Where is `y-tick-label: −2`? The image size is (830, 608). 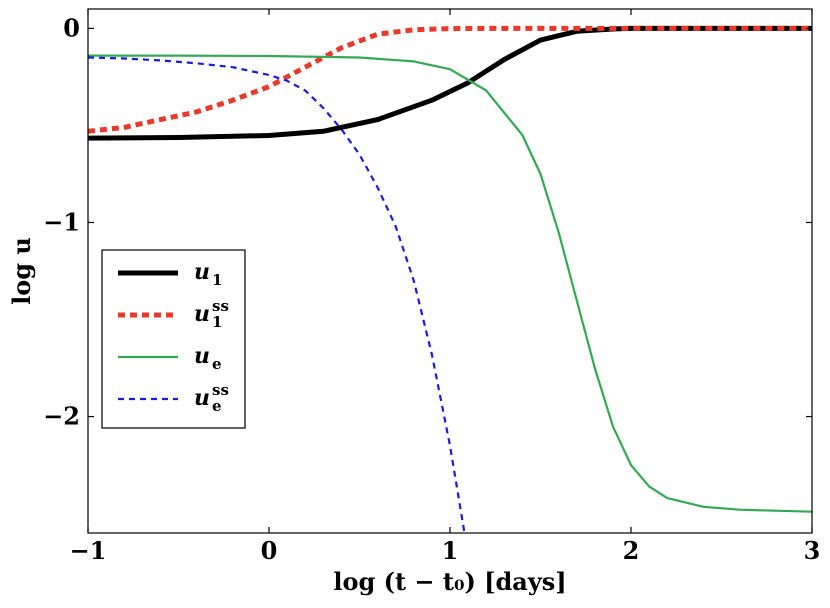
y-tick-label: −2 is located at coordinates (61, 416).